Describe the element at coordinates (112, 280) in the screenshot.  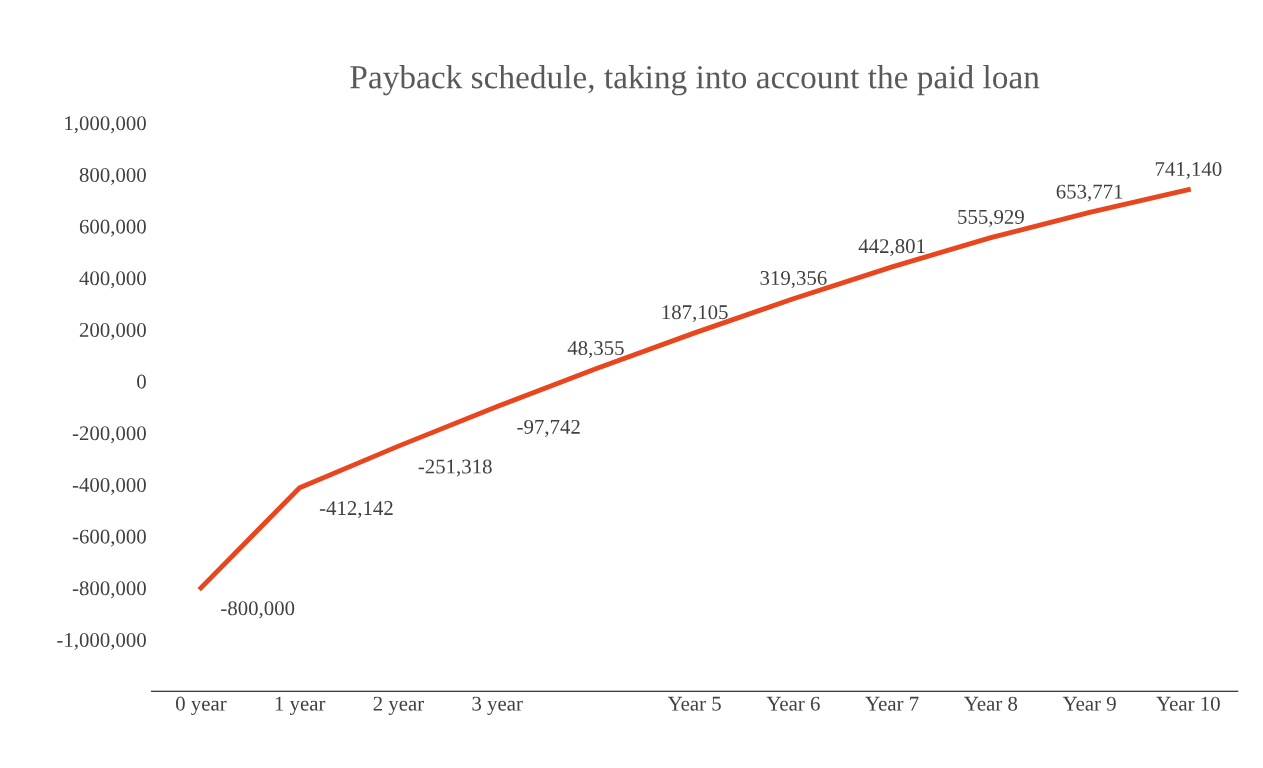
I see `y-tick-label: 400,000` at that location.